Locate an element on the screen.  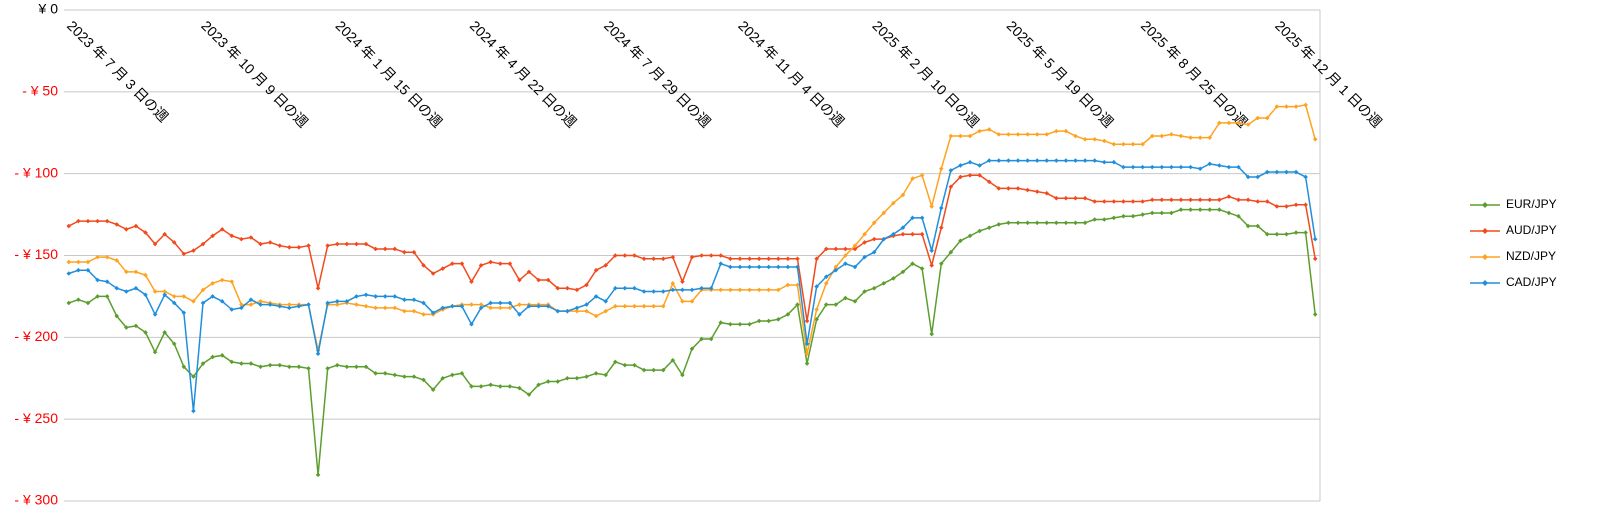
y-tick-label: - ¥ 200 is located at coordinates (36, 336).